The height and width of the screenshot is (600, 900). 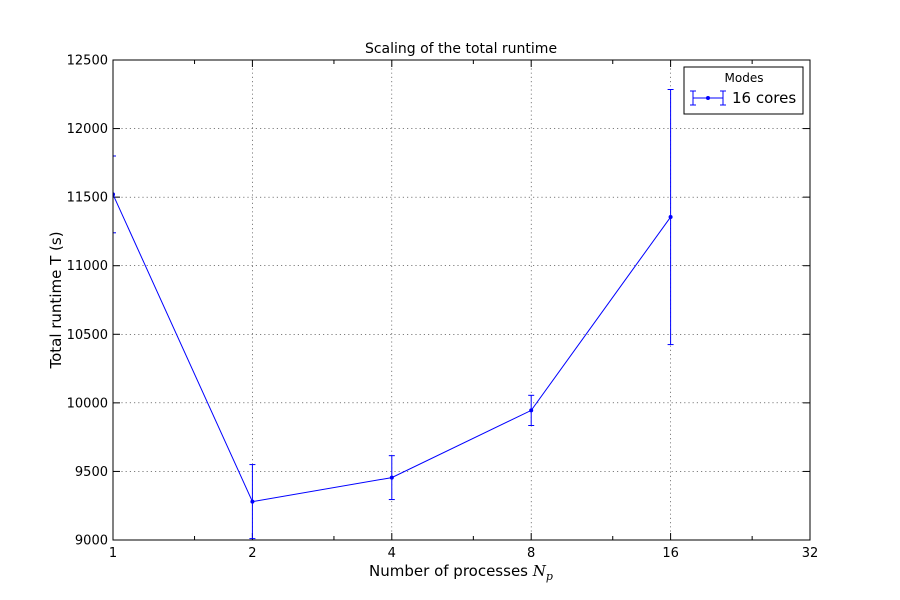 What do you see at coordinates (87, 266) in the screenshot?
I see `y-tick-label: 11000` at bounding box center [87, 266].